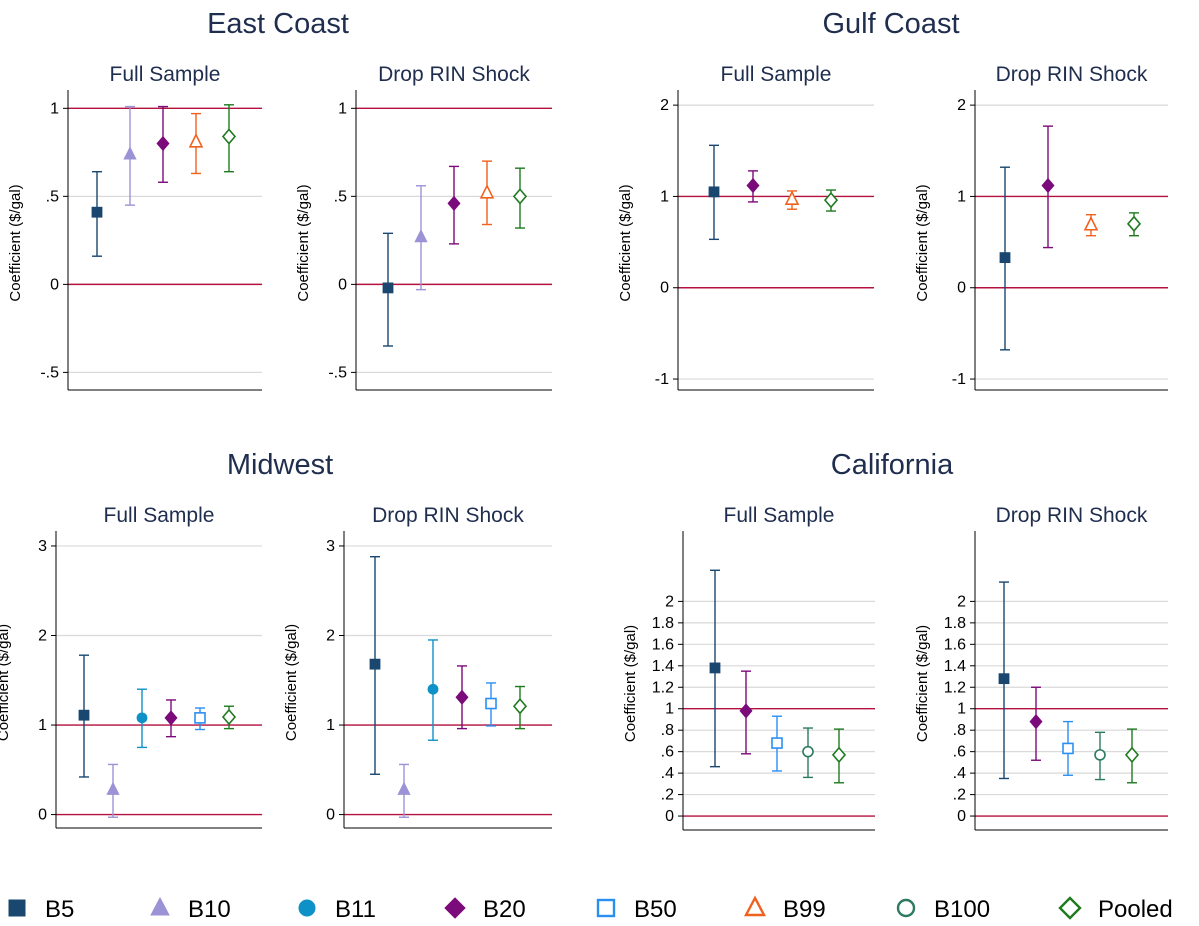  I want to click on series-b11, so click(433, 690).